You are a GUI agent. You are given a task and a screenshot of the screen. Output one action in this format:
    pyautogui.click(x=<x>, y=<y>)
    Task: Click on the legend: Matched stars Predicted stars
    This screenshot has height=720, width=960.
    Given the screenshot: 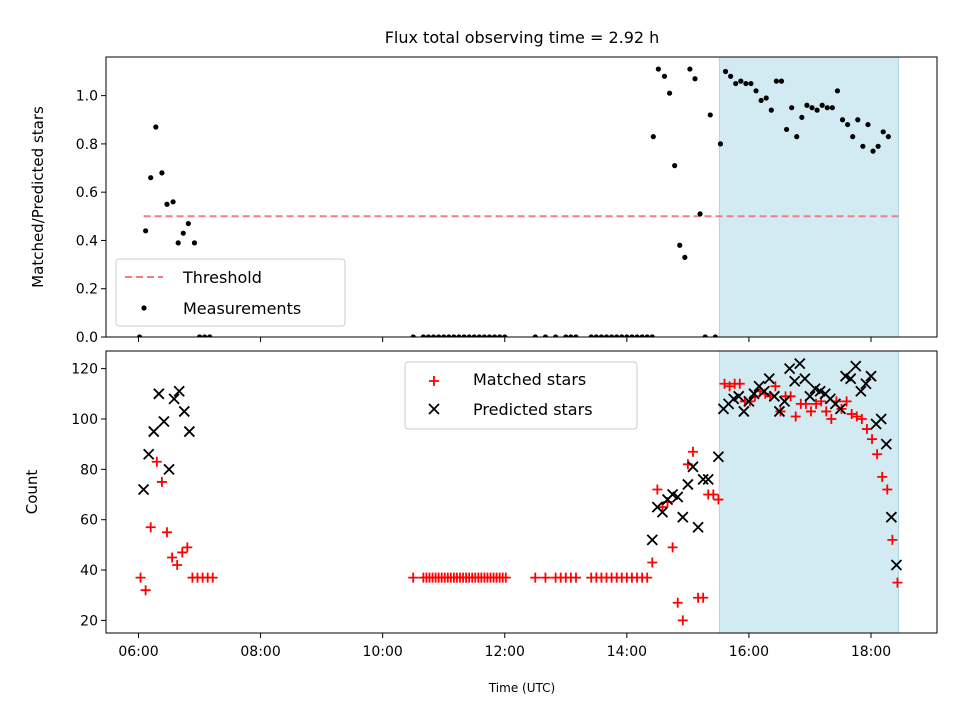 What is the action you would take?
    pyautogui.click(x=521, y=395)
    